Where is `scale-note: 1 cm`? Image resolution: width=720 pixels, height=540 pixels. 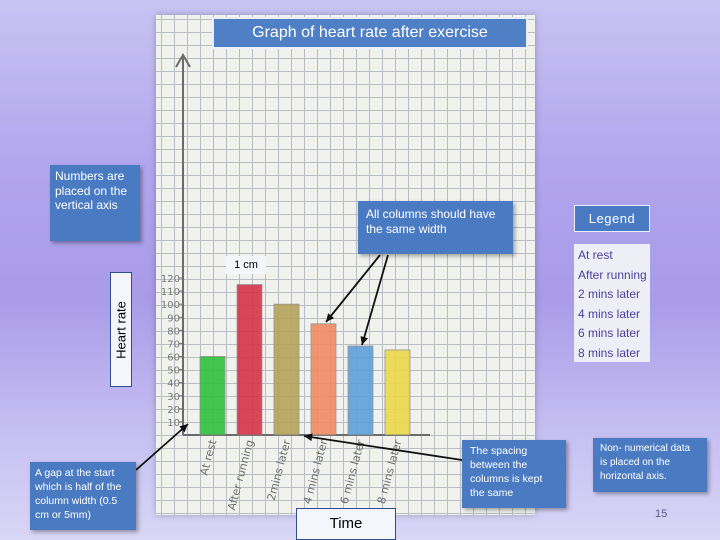
scale-note: 1 cm is located at coordinates (246, 265).